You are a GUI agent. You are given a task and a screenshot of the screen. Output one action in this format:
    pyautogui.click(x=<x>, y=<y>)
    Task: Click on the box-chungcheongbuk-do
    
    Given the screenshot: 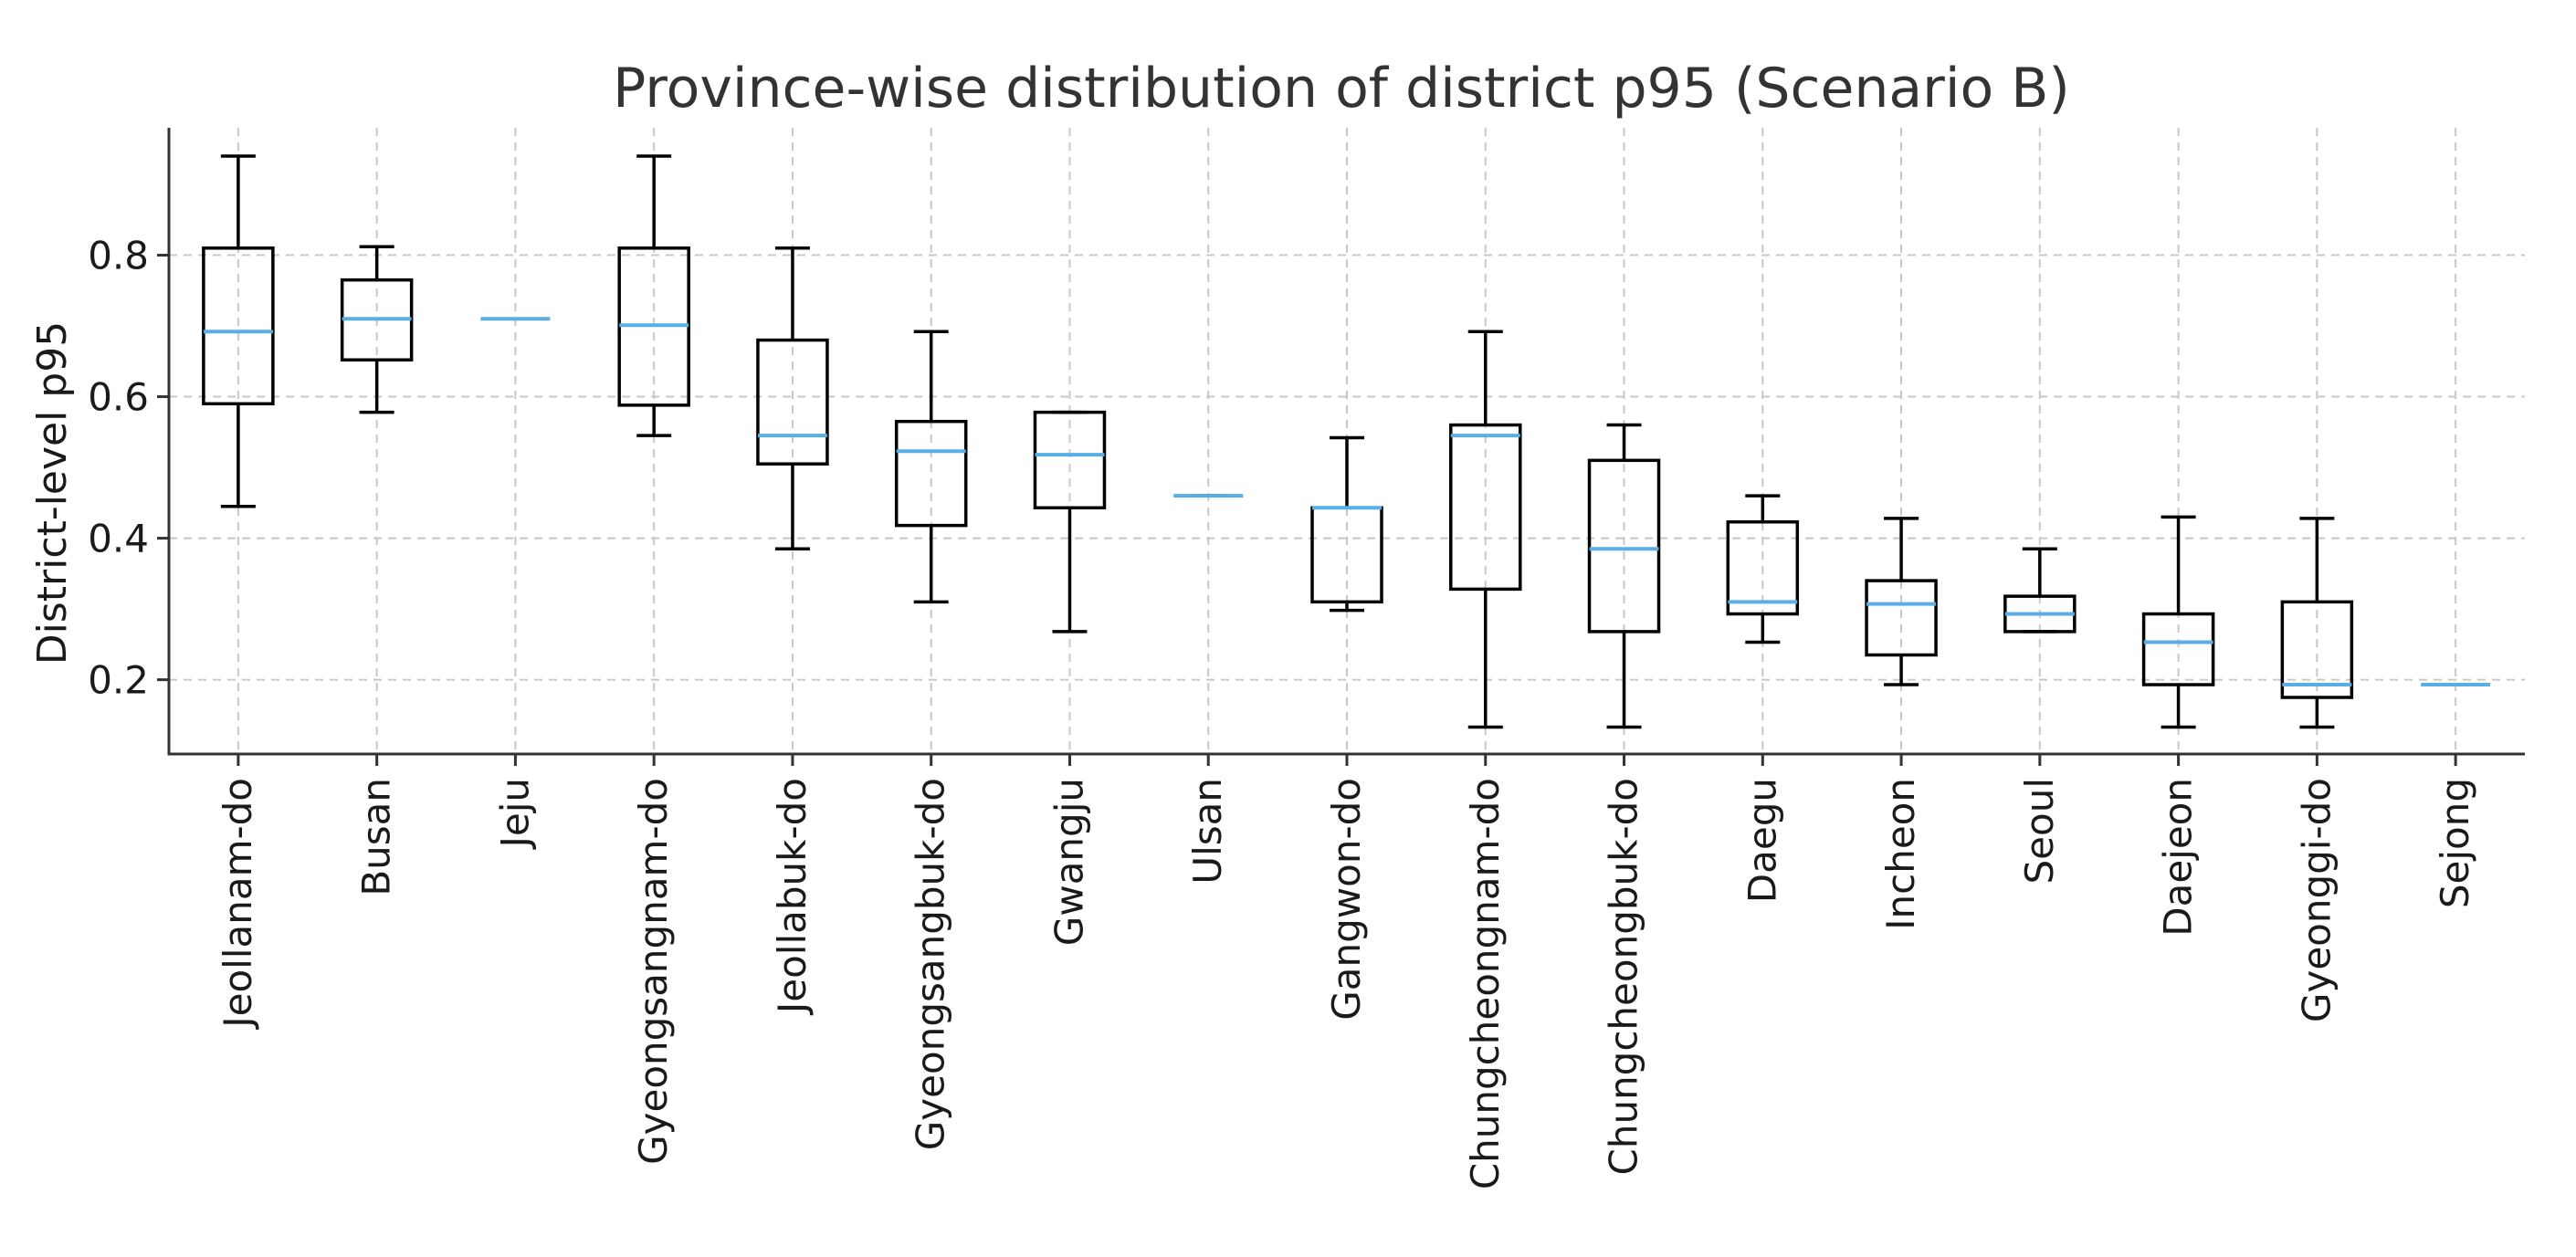 What is the action you would take?
    pyautogui.click(x=1624, y=576)
    